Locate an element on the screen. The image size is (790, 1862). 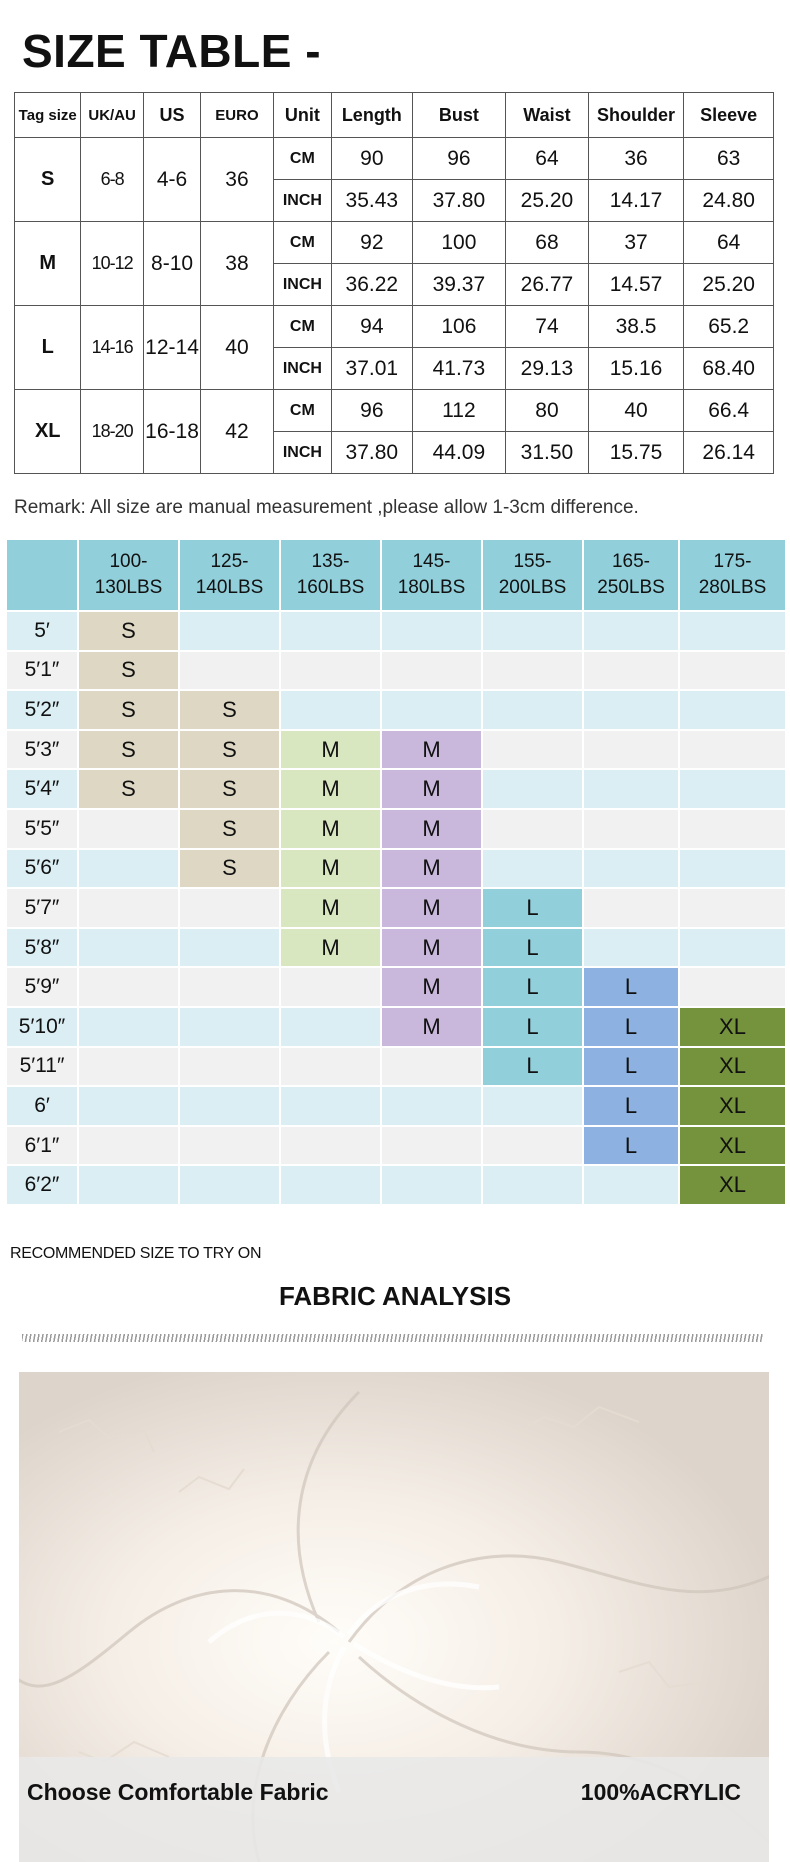
shoulder-cell: 14.17 is located at coordinates (636, 200).